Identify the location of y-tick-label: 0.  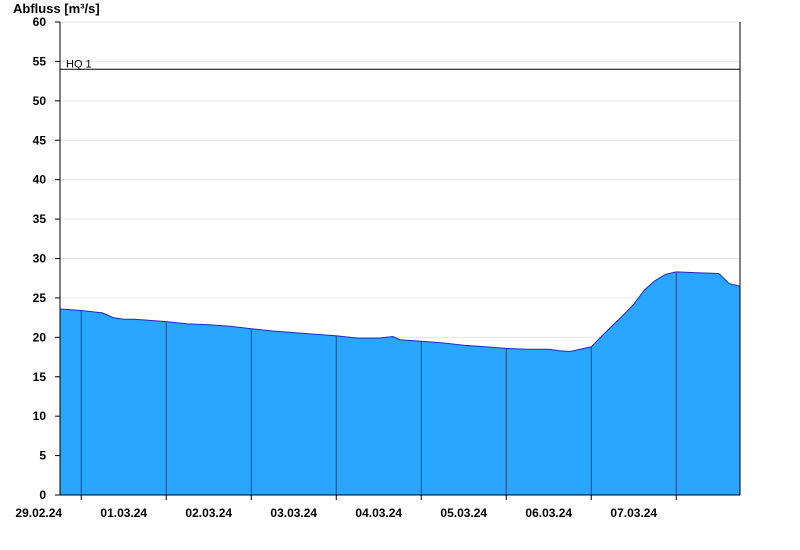
(42, 495).